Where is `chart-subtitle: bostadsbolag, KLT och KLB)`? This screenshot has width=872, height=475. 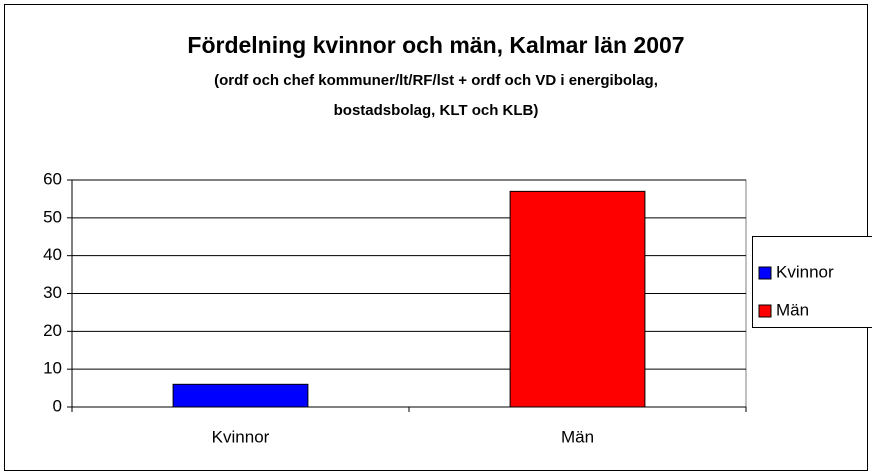
chart-subtitle: bostadsbolag, KLT och KLB) is located at coordinates (436, 110).